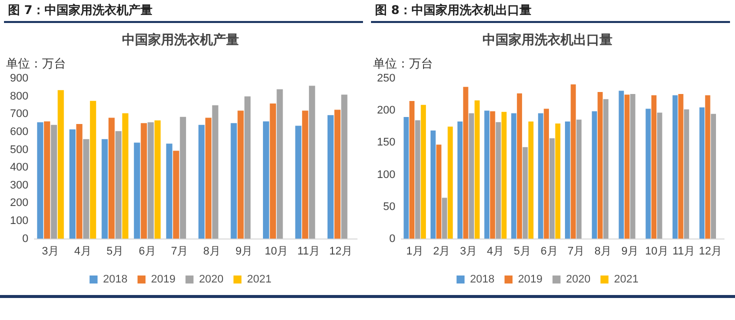 This screenshot has width=735, height=320. What do you see at coordinates (629, 251) in the screenshot?
I see `x-tick-label: 9月` at bounding box center [629, 251].